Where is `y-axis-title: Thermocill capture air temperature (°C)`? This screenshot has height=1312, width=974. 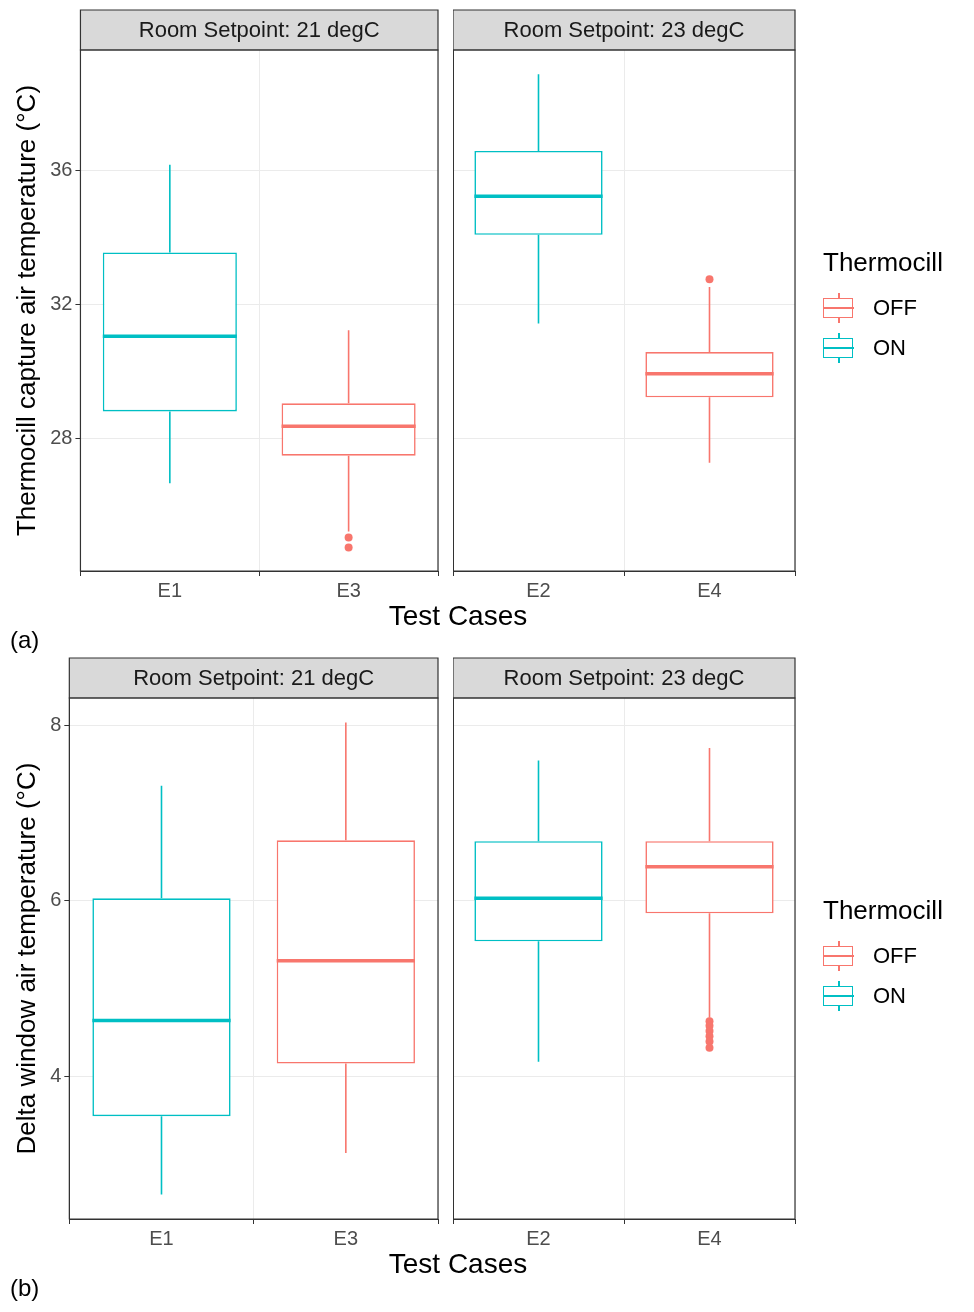 y-axis-title: Thermocill capture air temperature (°C) is located at coordinates (25, 310).